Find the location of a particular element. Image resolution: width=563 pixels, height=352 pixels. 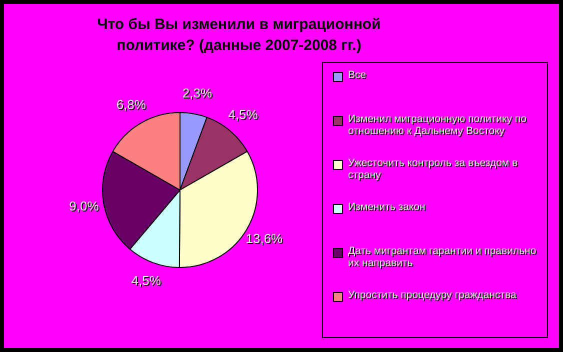

data-label: 9,0% is located at coordinates (85, 206).